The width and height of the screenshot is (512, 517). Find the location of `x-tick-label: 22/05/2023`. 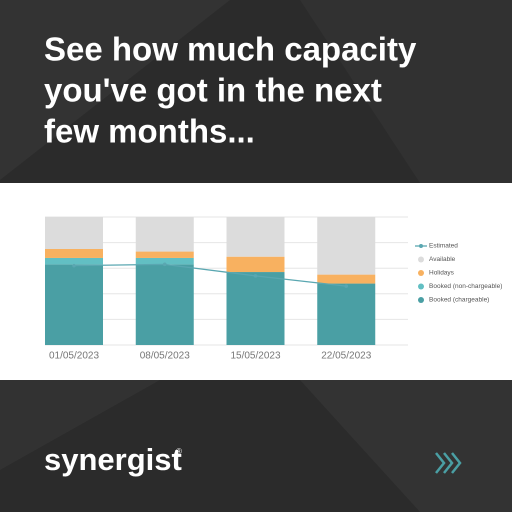

x-tick-label: 22/05/2023 is located at coordinates (346, 356).